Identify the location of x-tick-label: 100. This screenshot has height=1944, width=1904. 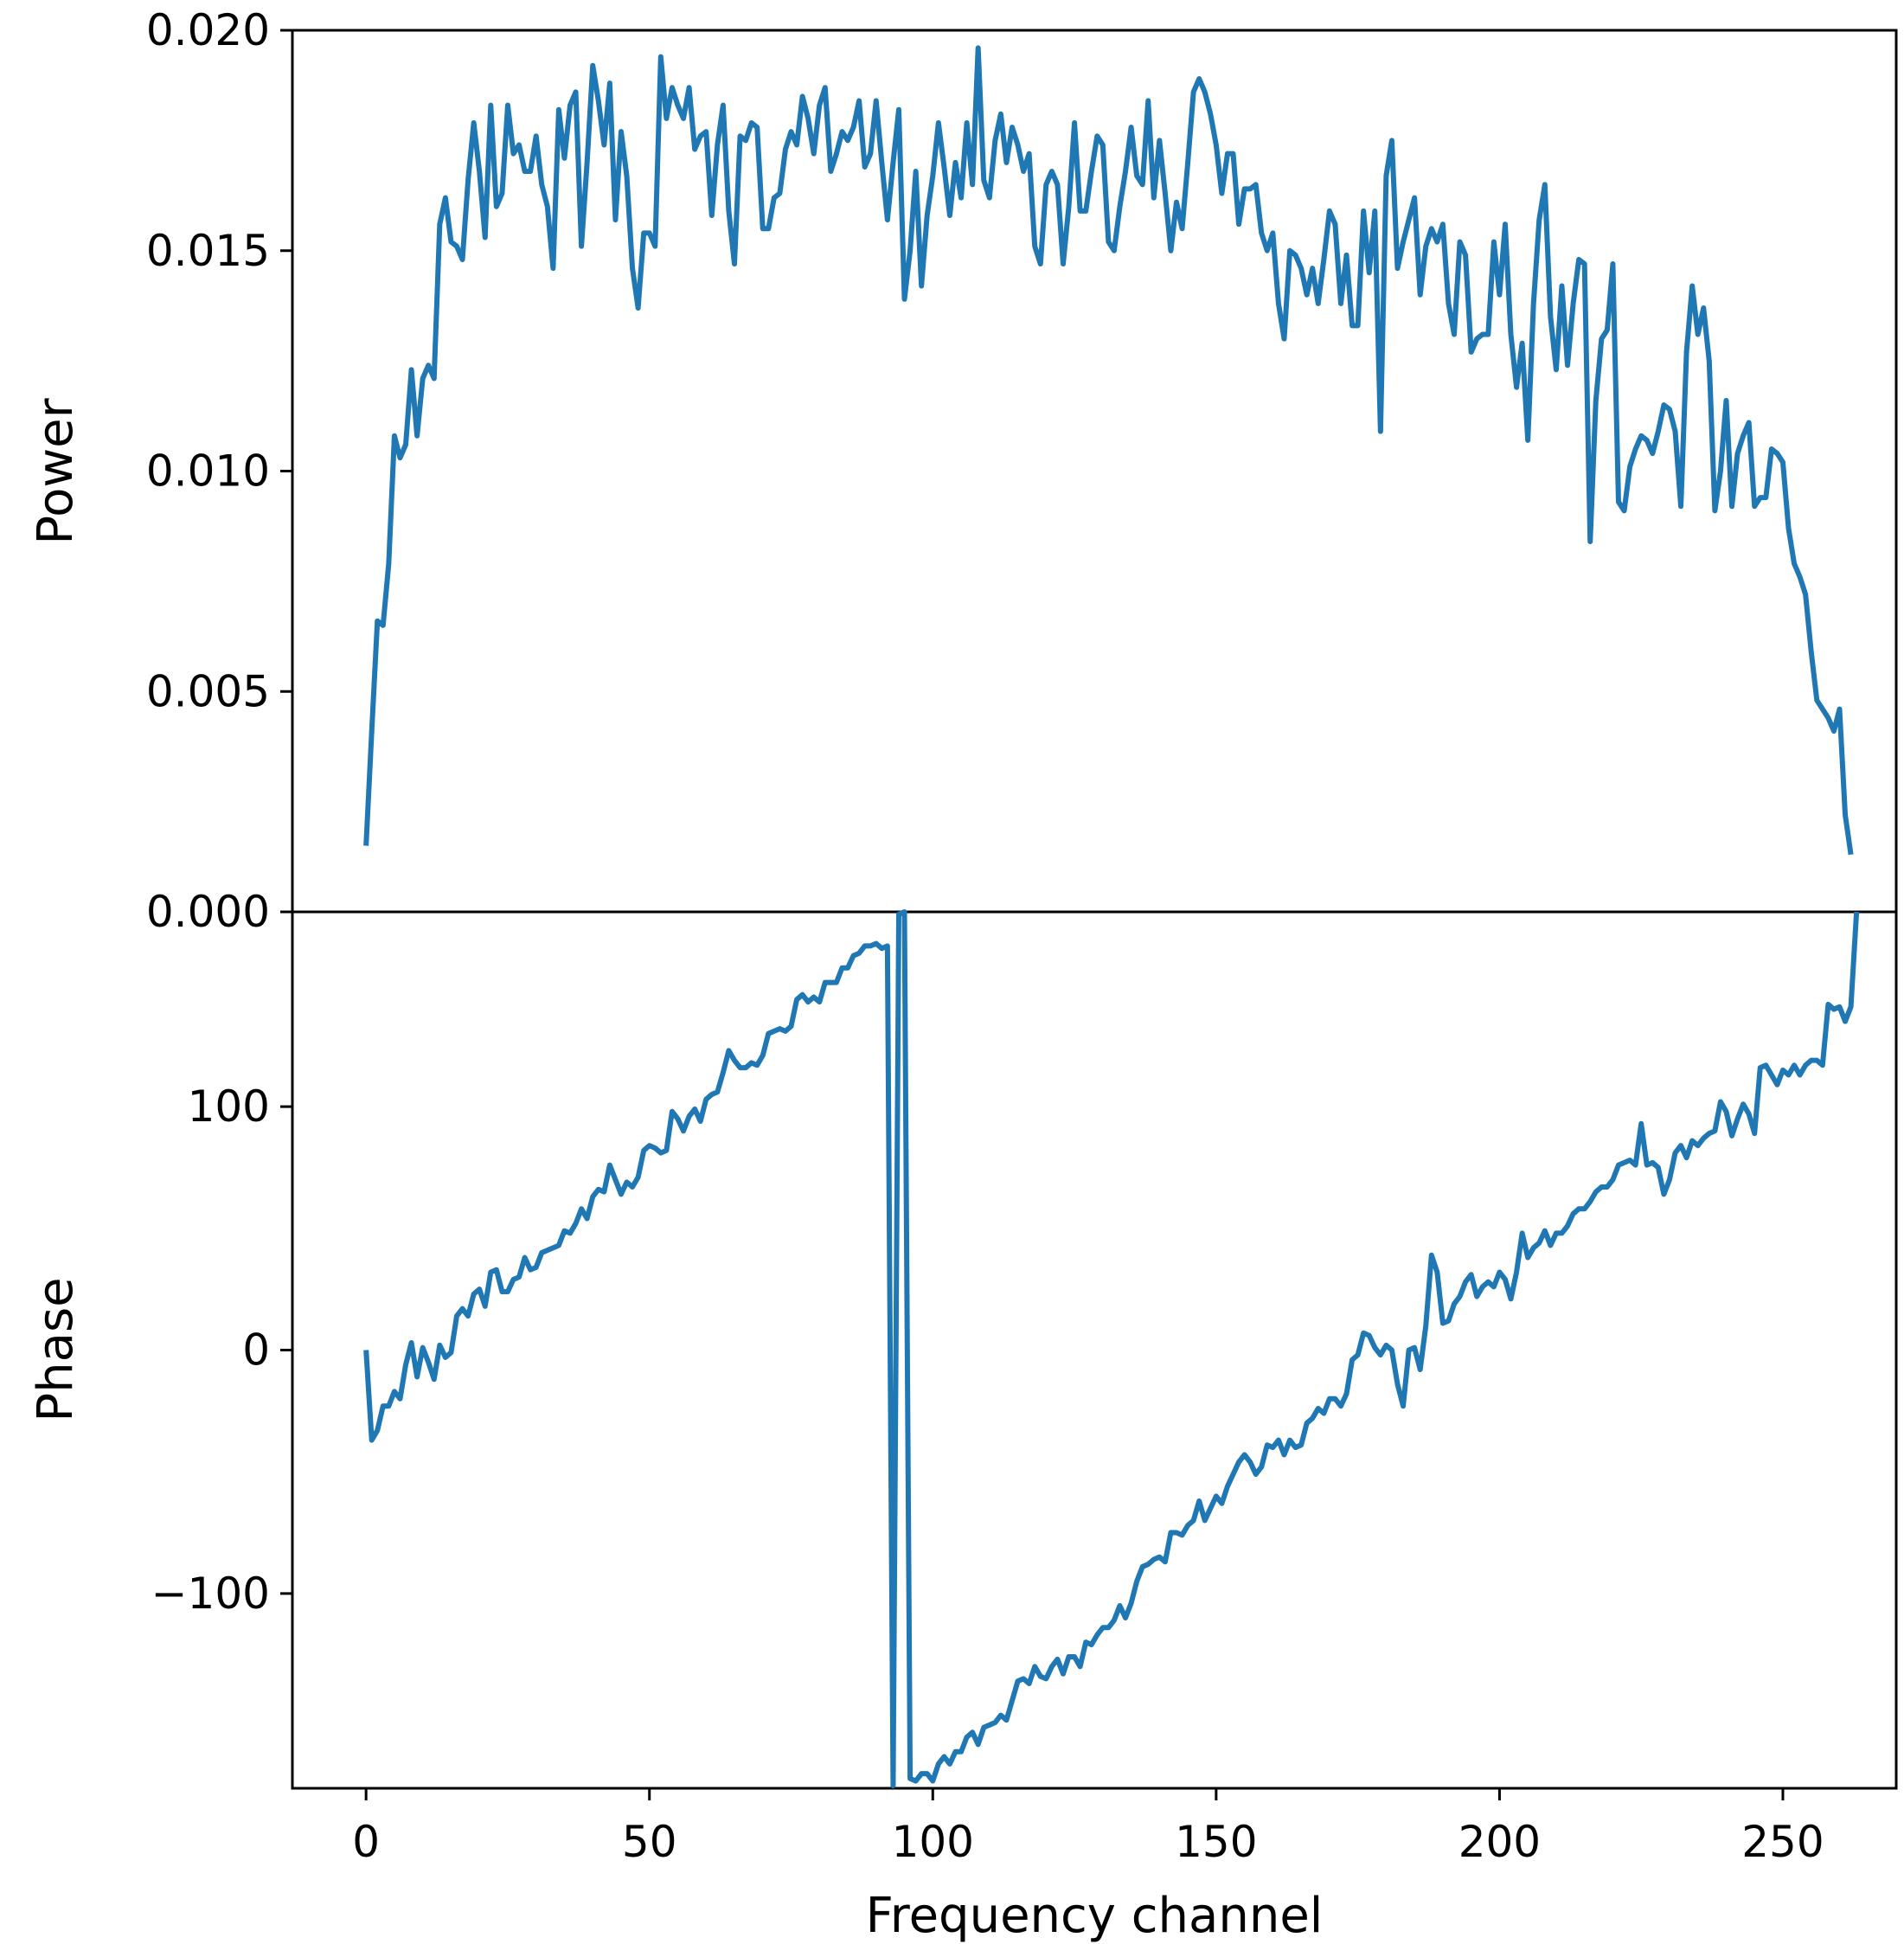
(933, 1842).